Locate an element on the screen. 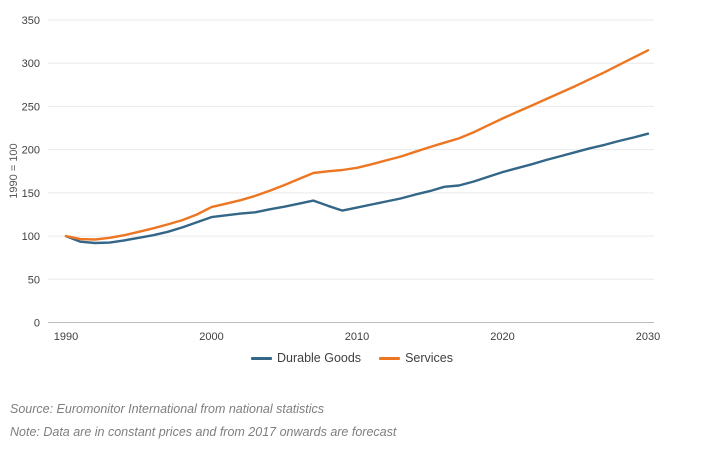 This screenshot has width=704, height=450. x-tick-label-2000: 2000 is located at coordinates (211, 337).